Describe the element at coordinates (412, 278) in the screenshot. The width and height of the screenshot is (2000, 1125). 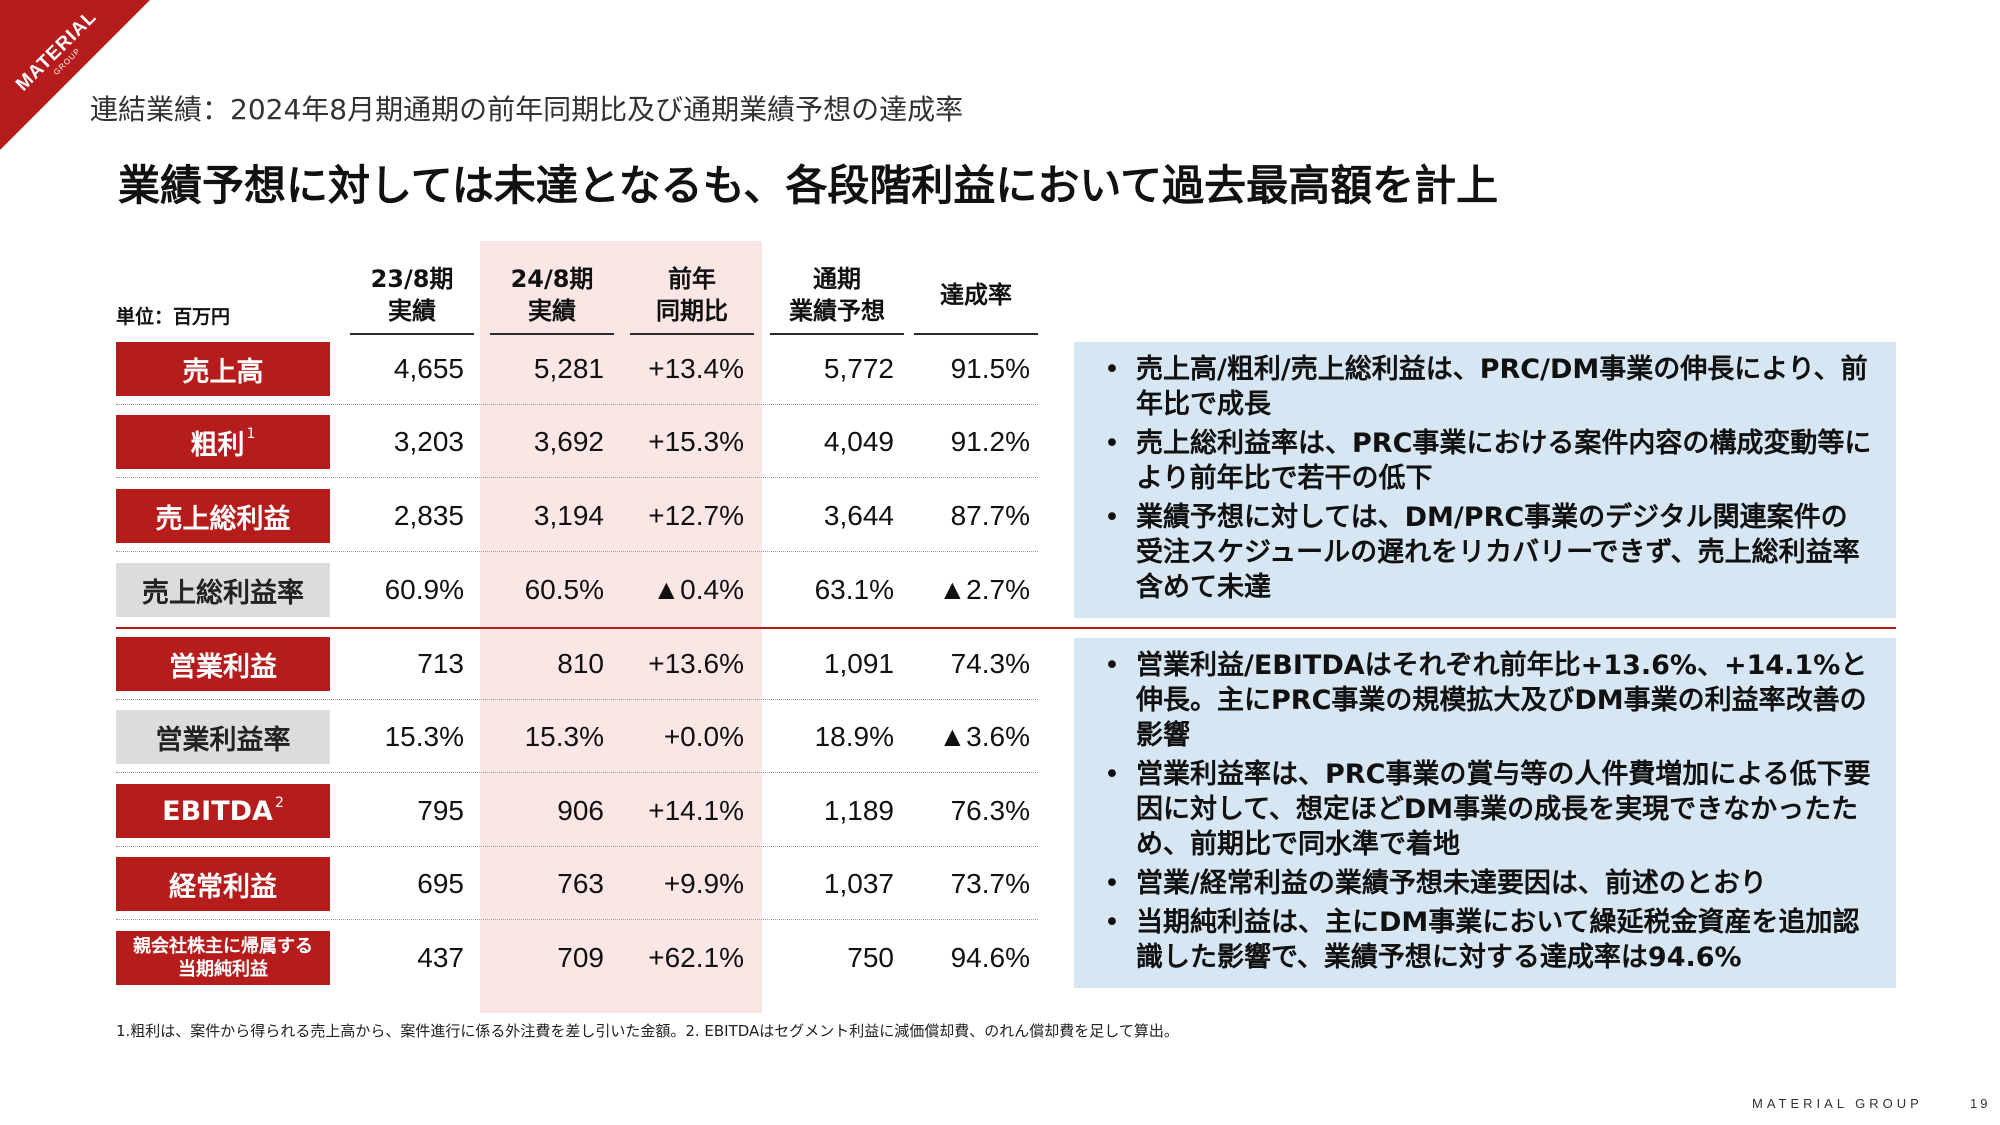
I see `column-header-line1: 23/8期` at that location.